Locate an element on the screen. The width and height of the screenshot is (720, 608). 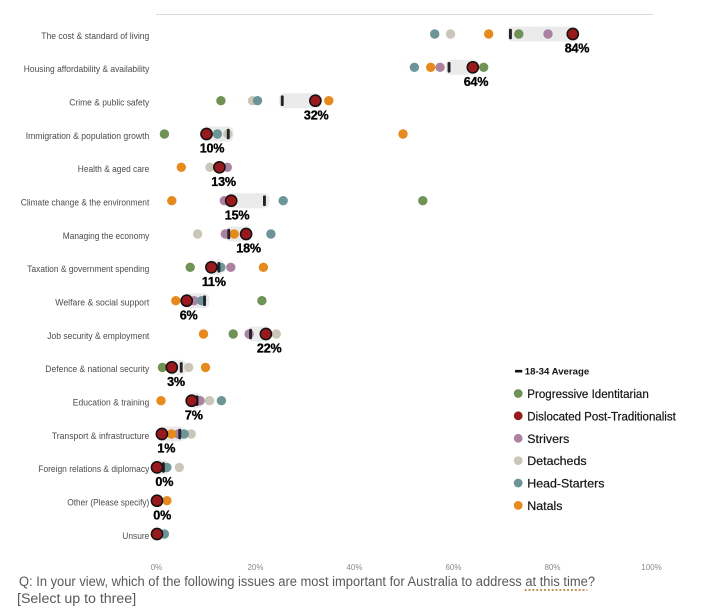
svg-text: Unsure is located at coordinates (135, 536).